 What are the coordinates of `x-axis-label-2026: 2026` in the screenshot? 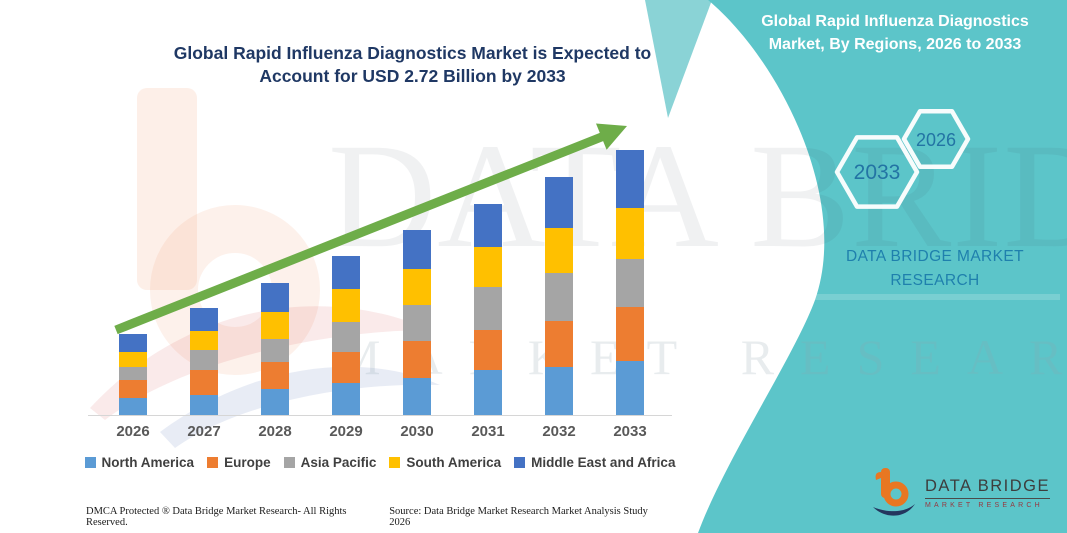 It's located at (133, 431).